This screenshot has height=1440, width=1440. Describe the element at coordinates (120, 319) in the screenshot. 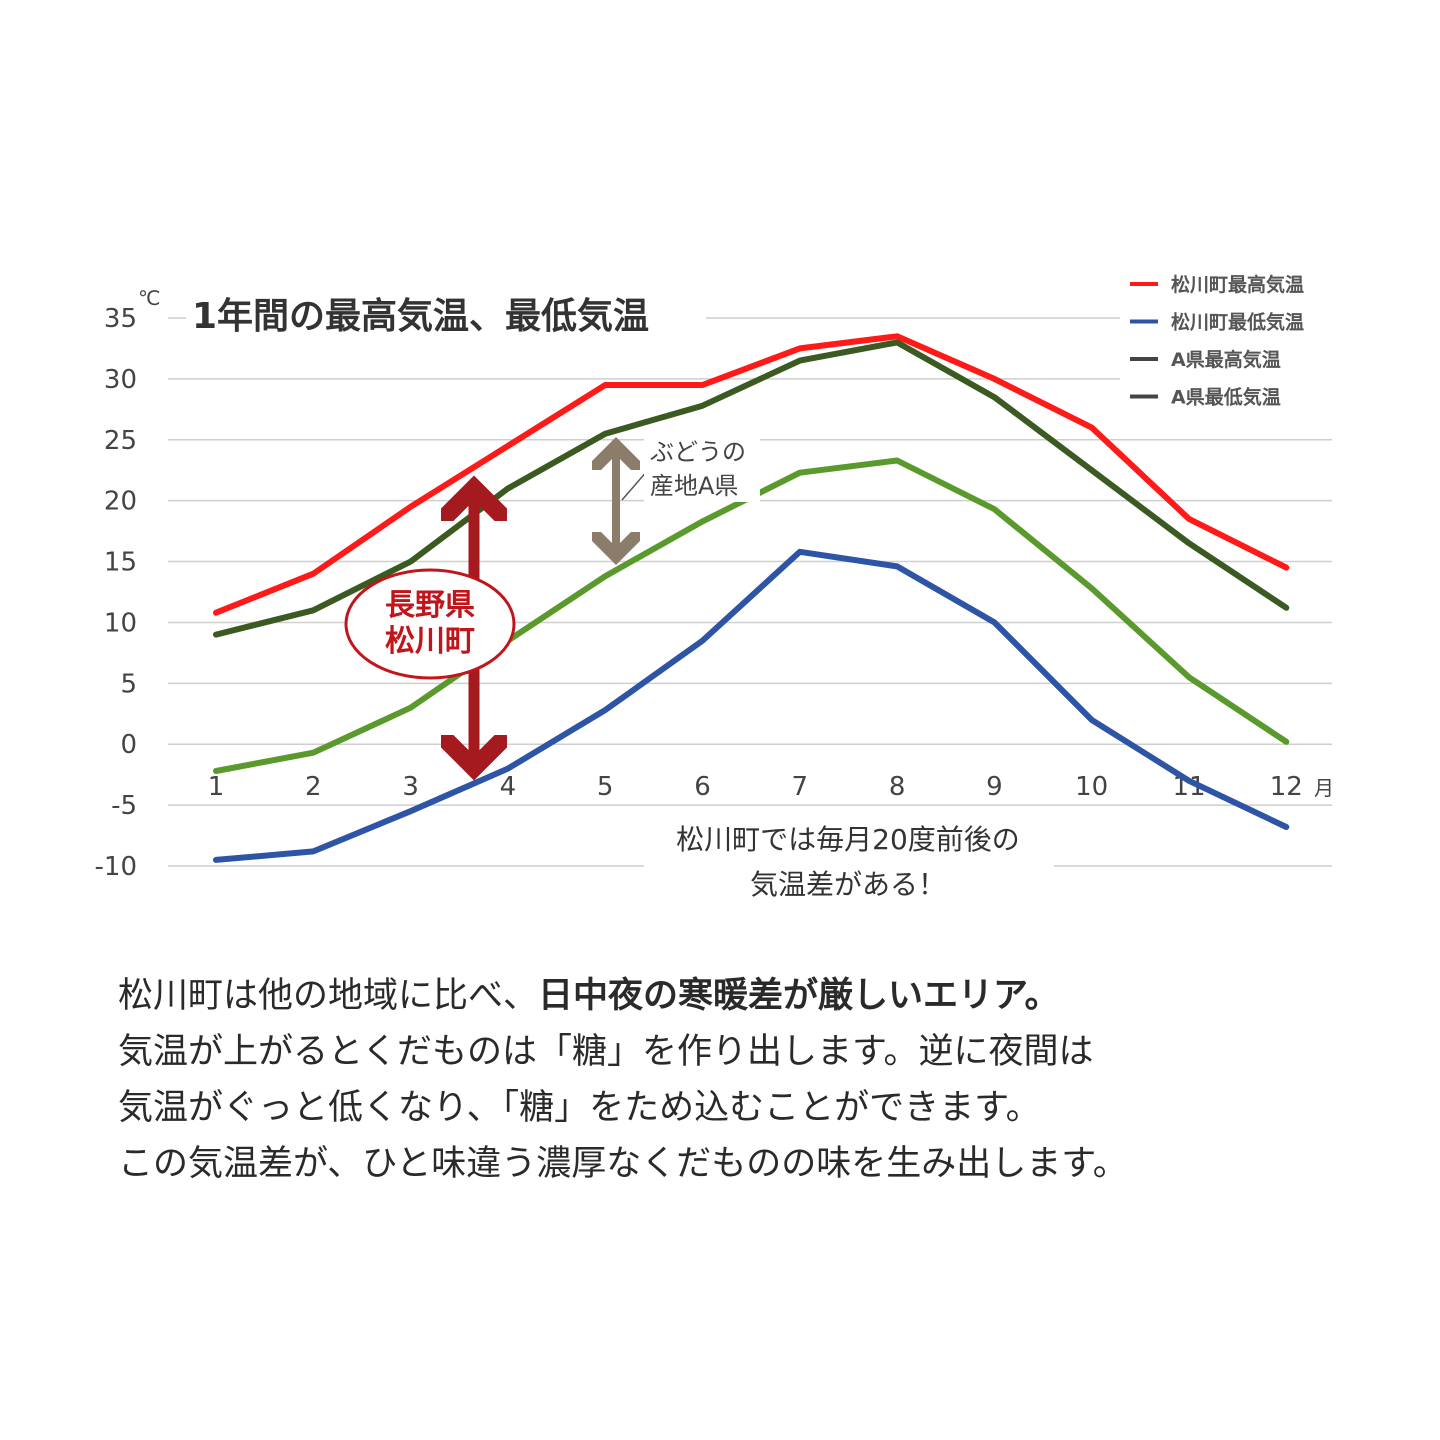

I see `y-tick-label: 35` at that location.